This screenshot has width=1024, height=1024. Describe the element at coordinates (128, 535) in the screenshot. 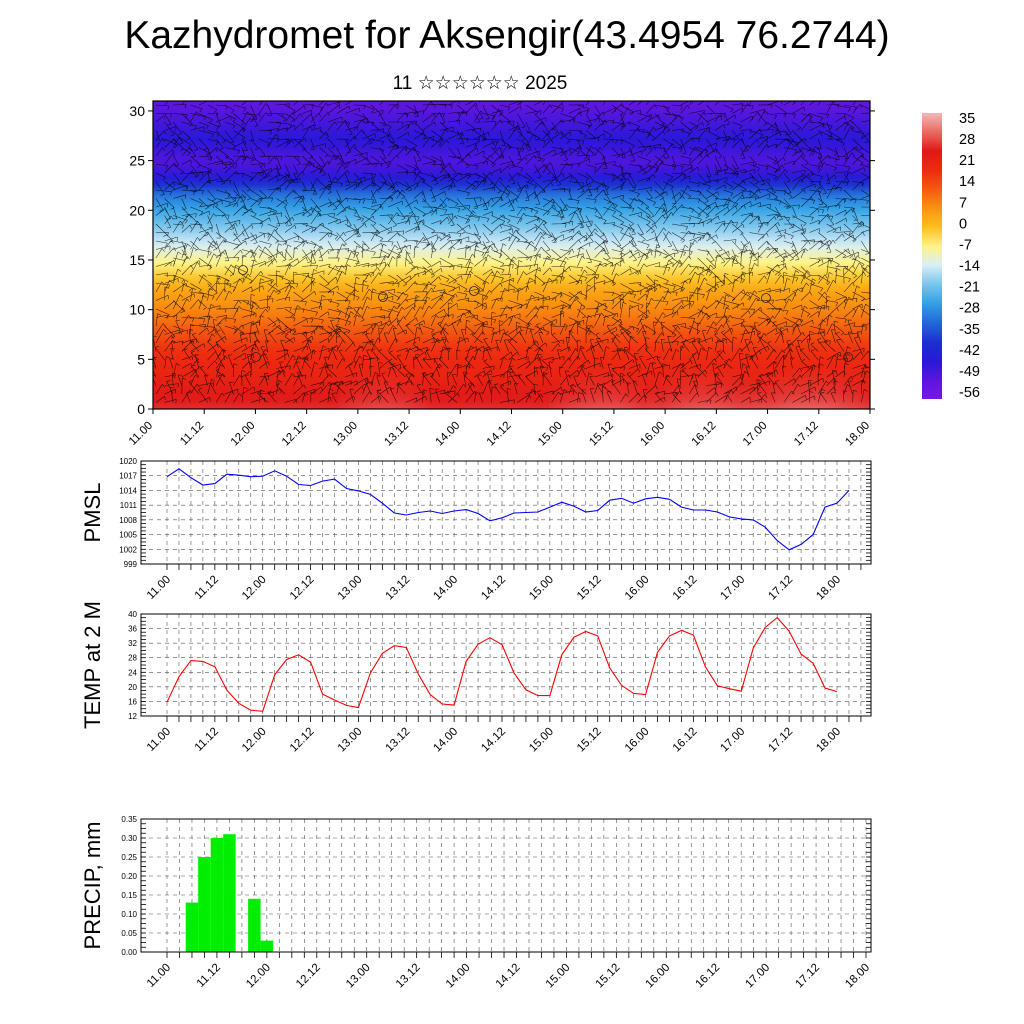

I see `y-tick-label: 1005` at that location.